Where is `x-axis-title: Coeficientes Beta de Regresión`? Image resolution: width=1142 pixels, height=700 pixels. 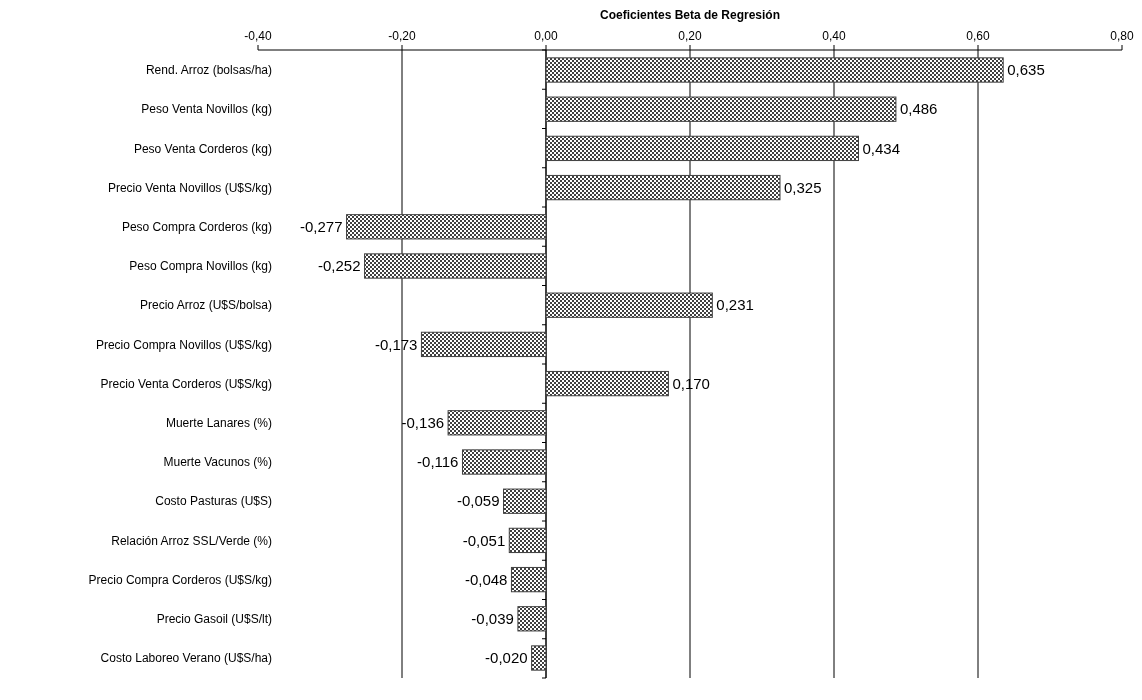 x-axis-title: Coeficientes Beta de Regresión is located at coordinates (690, 15).